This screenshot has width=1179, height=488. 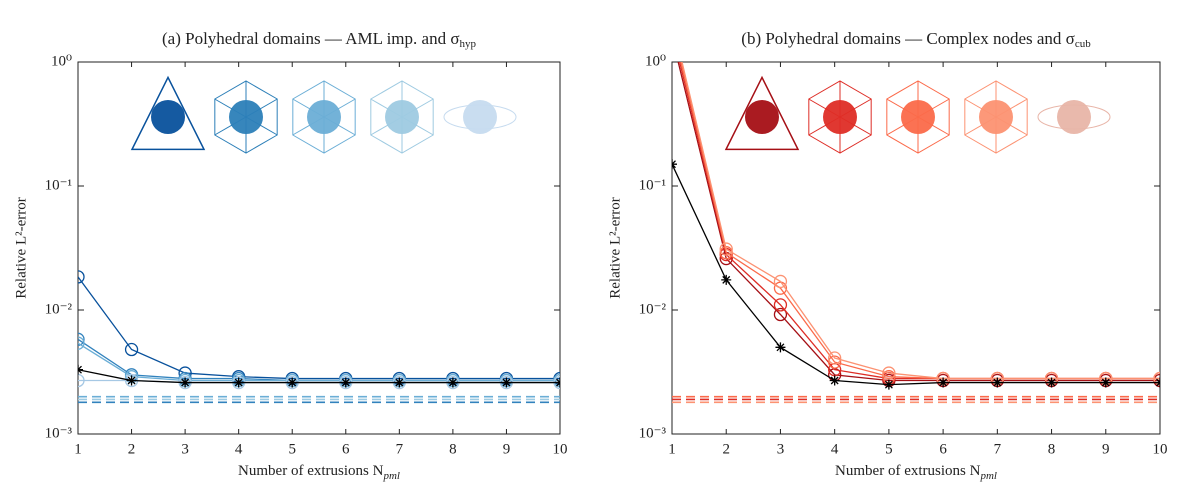 I want to click on title-subscript: cub, so click(x=1083, y=44).